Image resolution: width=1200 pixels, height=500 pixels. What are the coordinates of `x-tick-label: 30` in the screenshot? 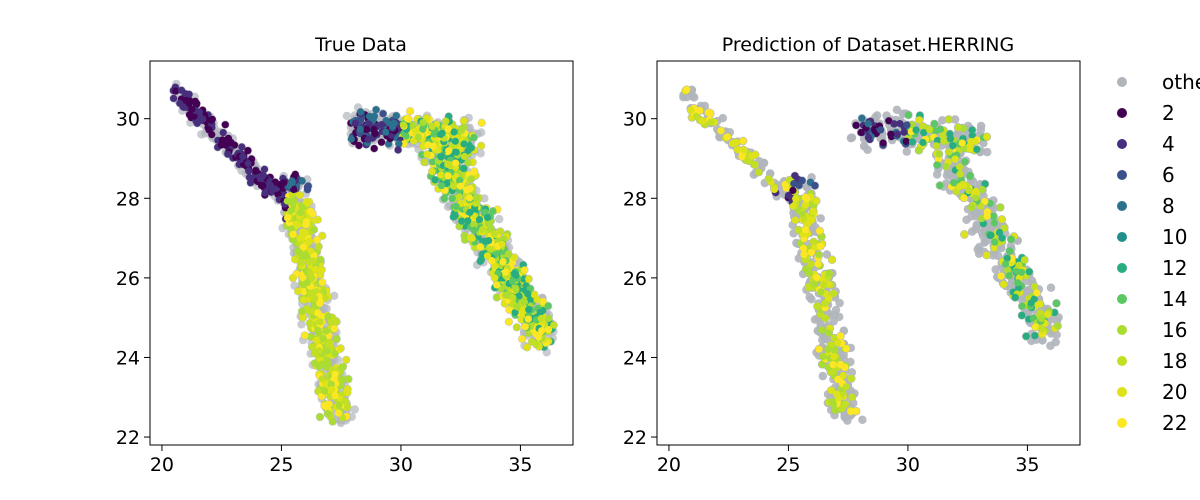 It's located at (401, 465).